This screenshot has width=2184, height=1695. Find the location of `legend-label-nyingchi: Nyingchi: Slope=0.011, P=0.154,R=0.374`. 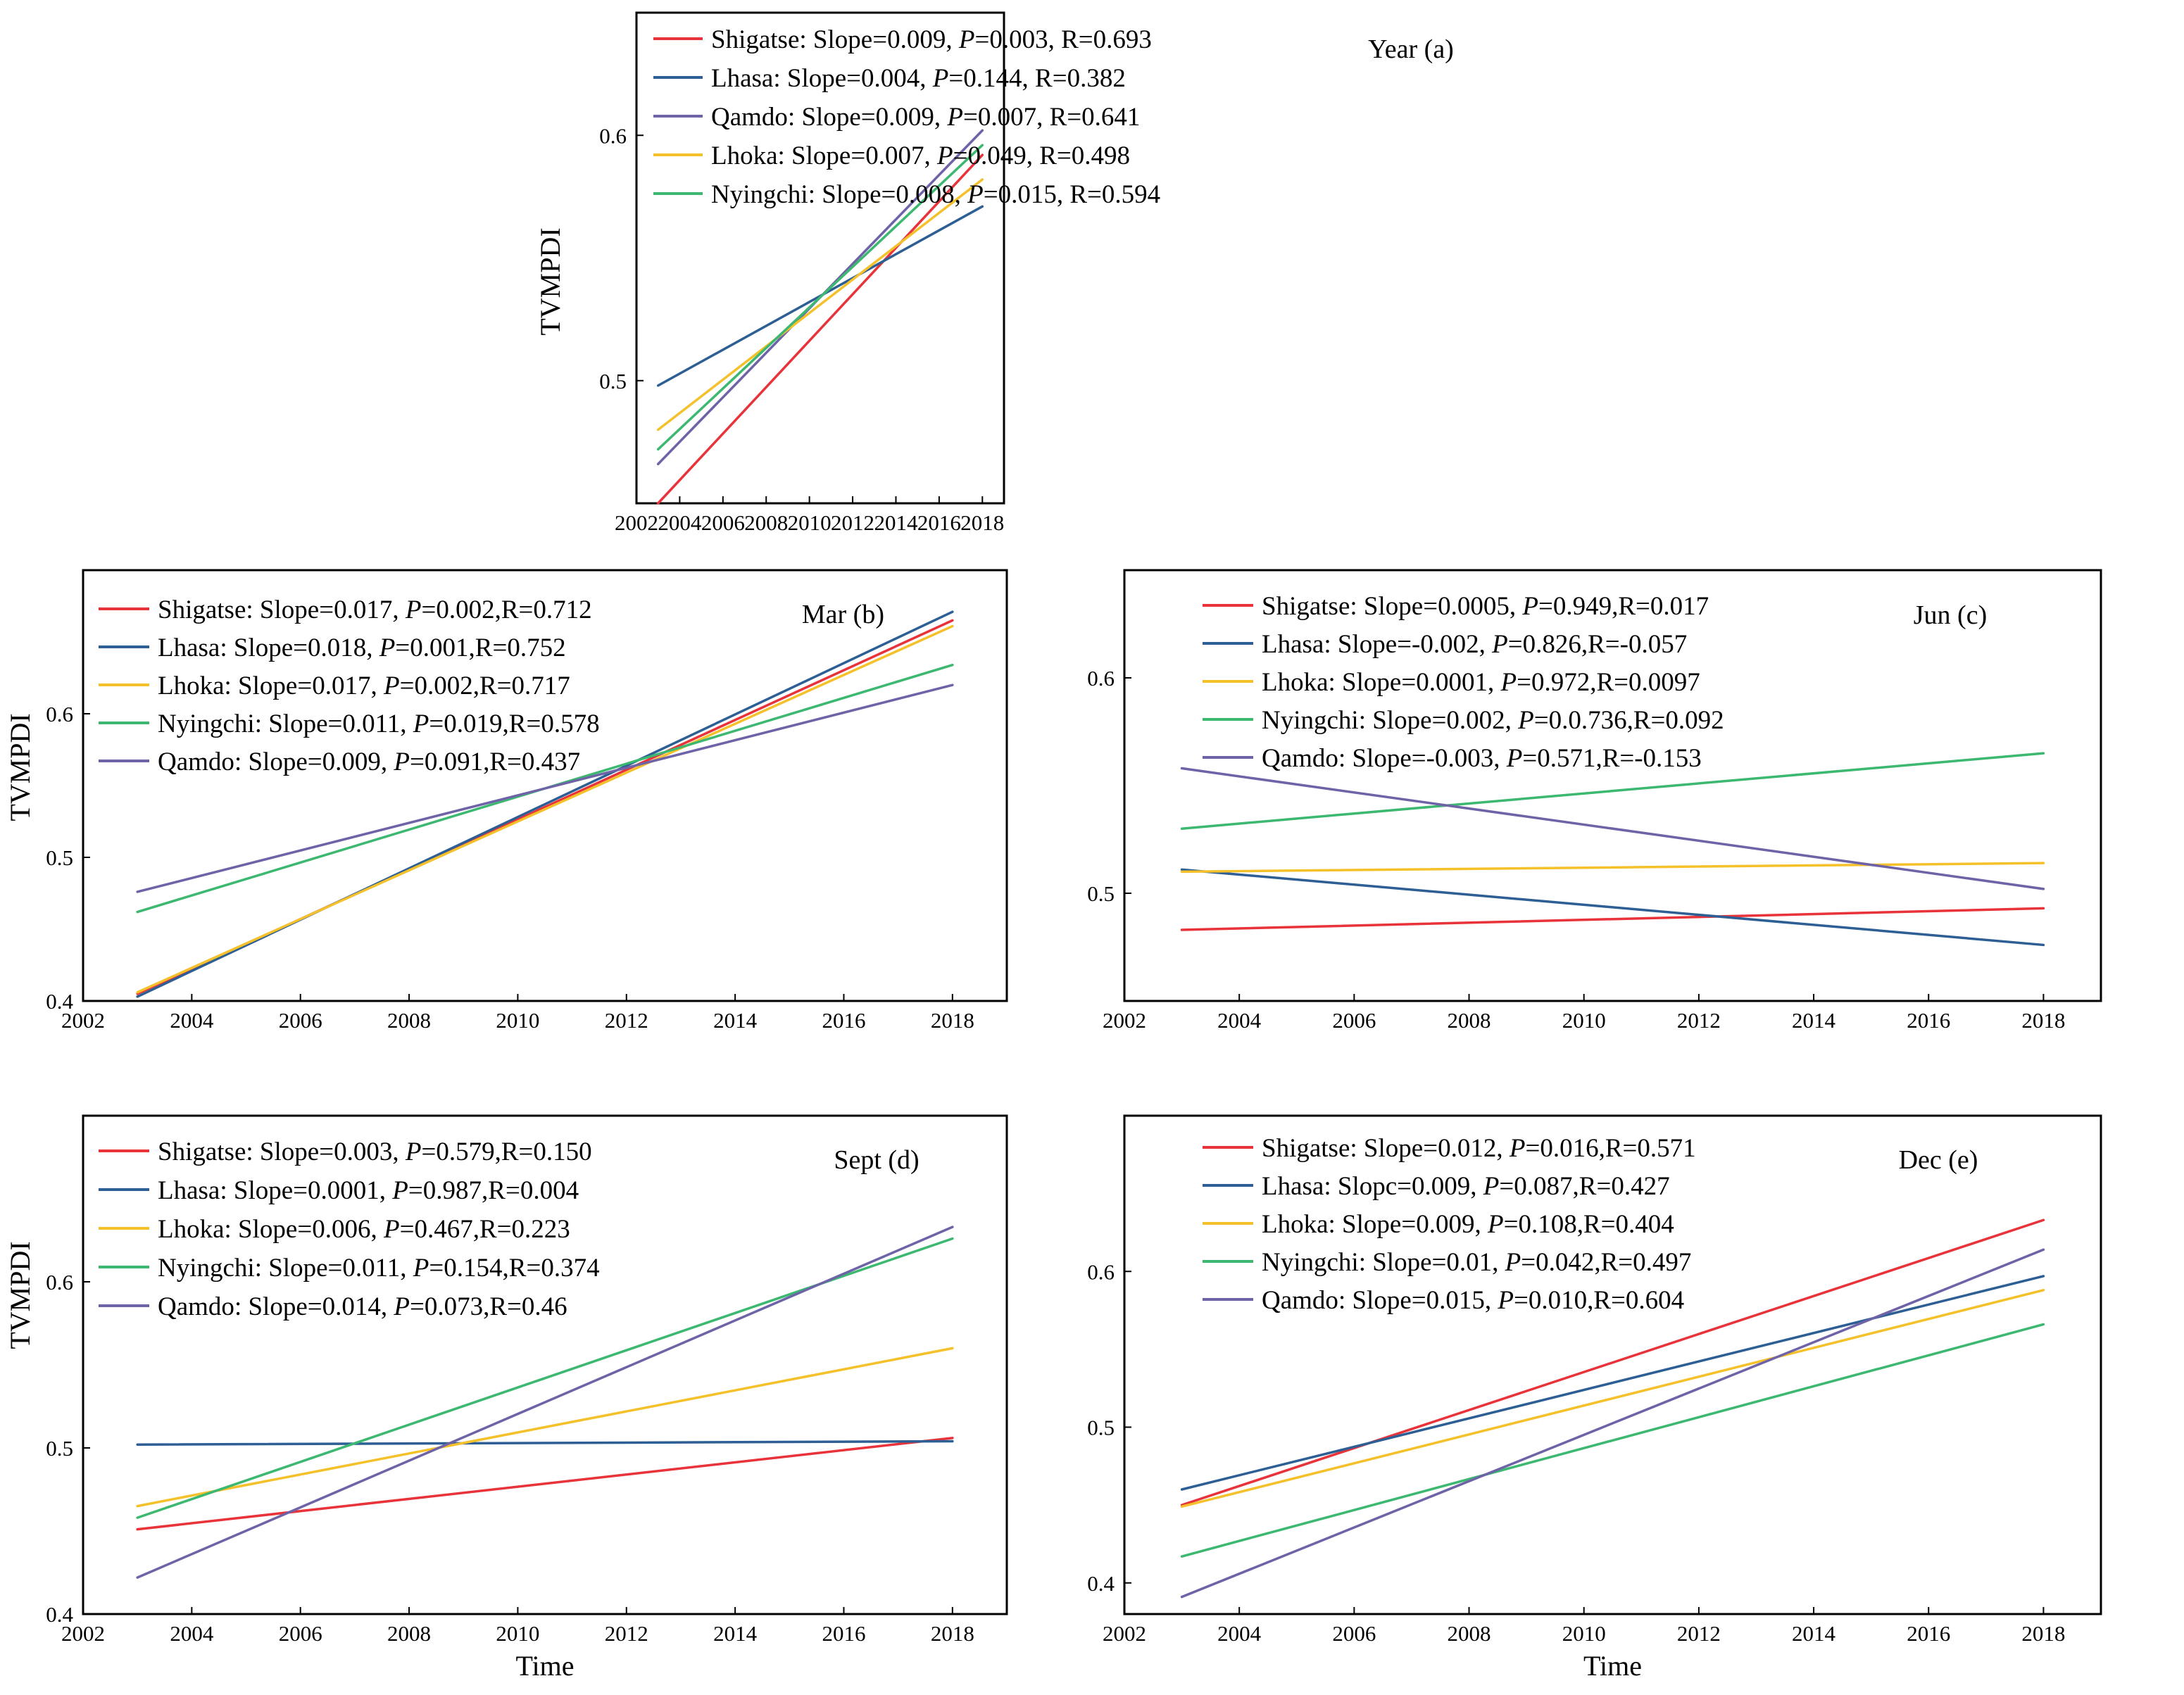

legend-label-nyingchi: Nyingchi: Slope=0.011, P=0.154,R=0.374 is located at coordinates (379, 1269).